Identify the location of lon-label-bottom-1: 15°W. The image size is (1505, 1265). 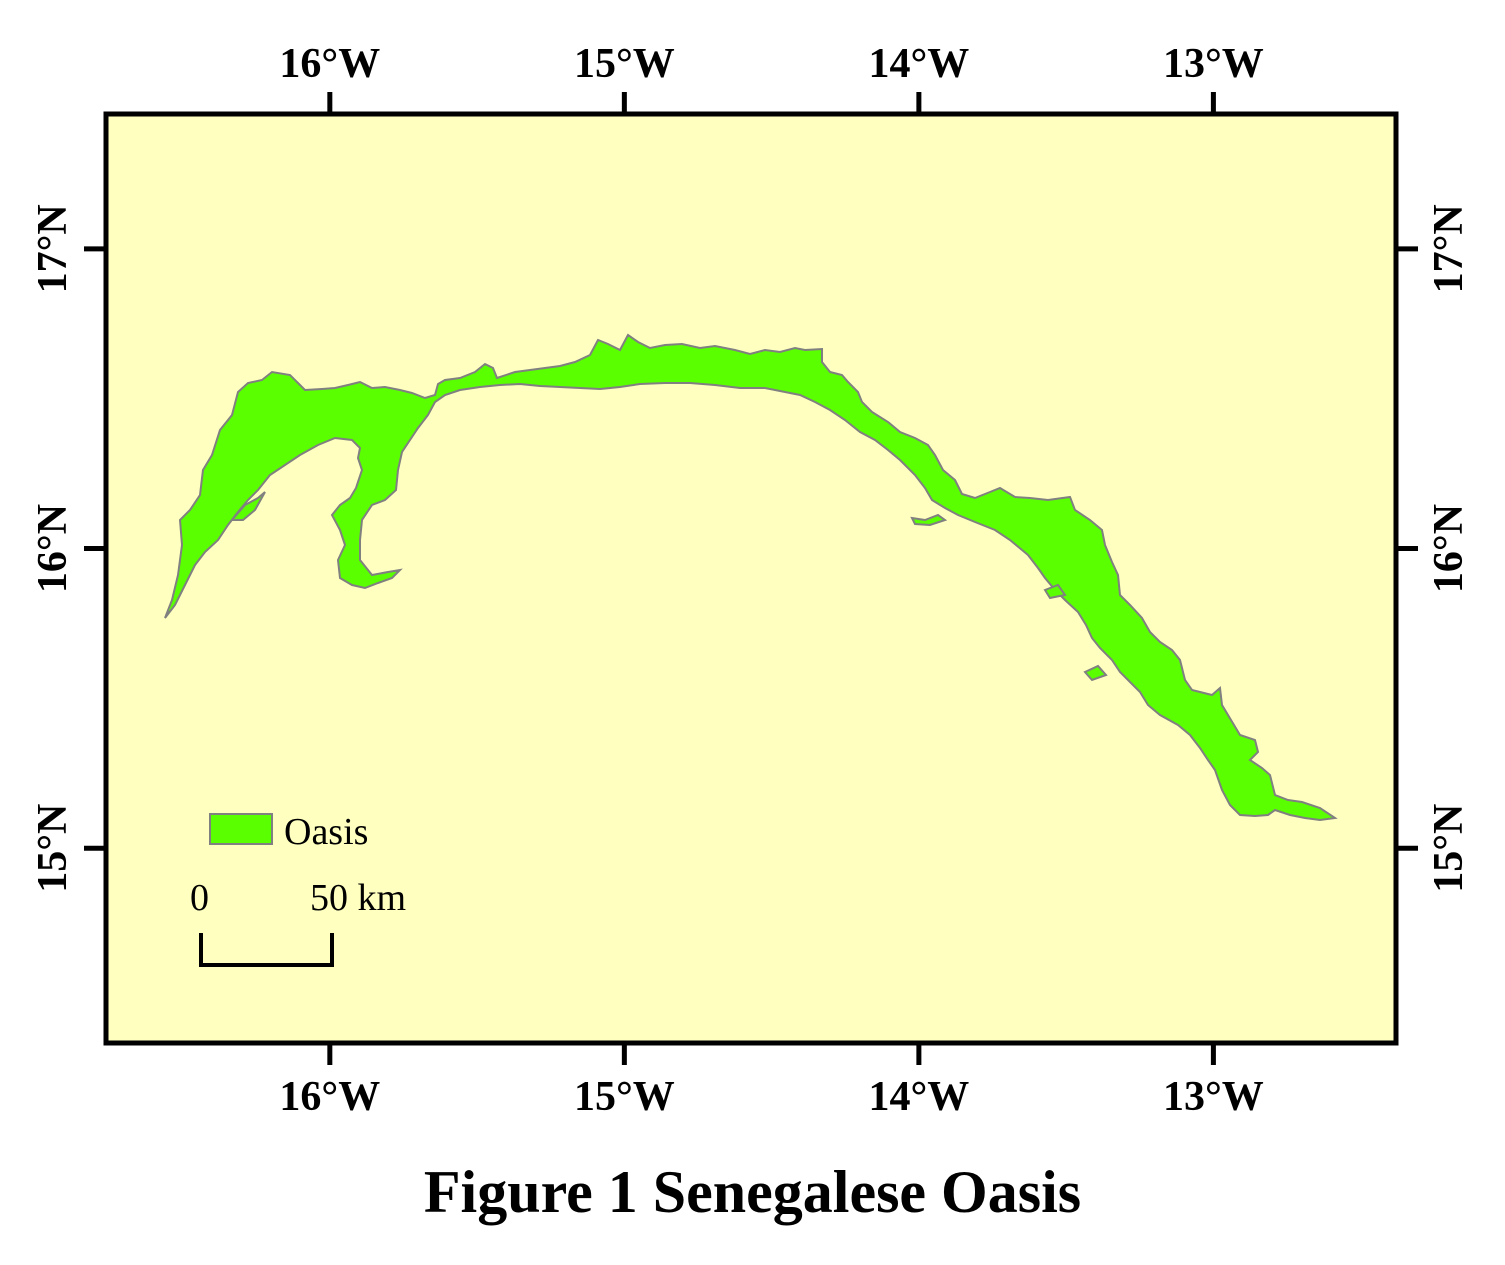
(624, 1097).